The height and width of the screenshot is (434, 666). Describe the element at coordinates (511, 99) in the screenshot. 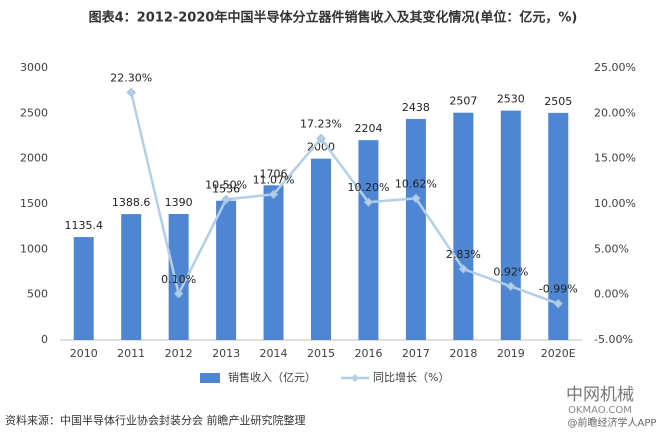

I see `bar-value-label: 2530` at that location.